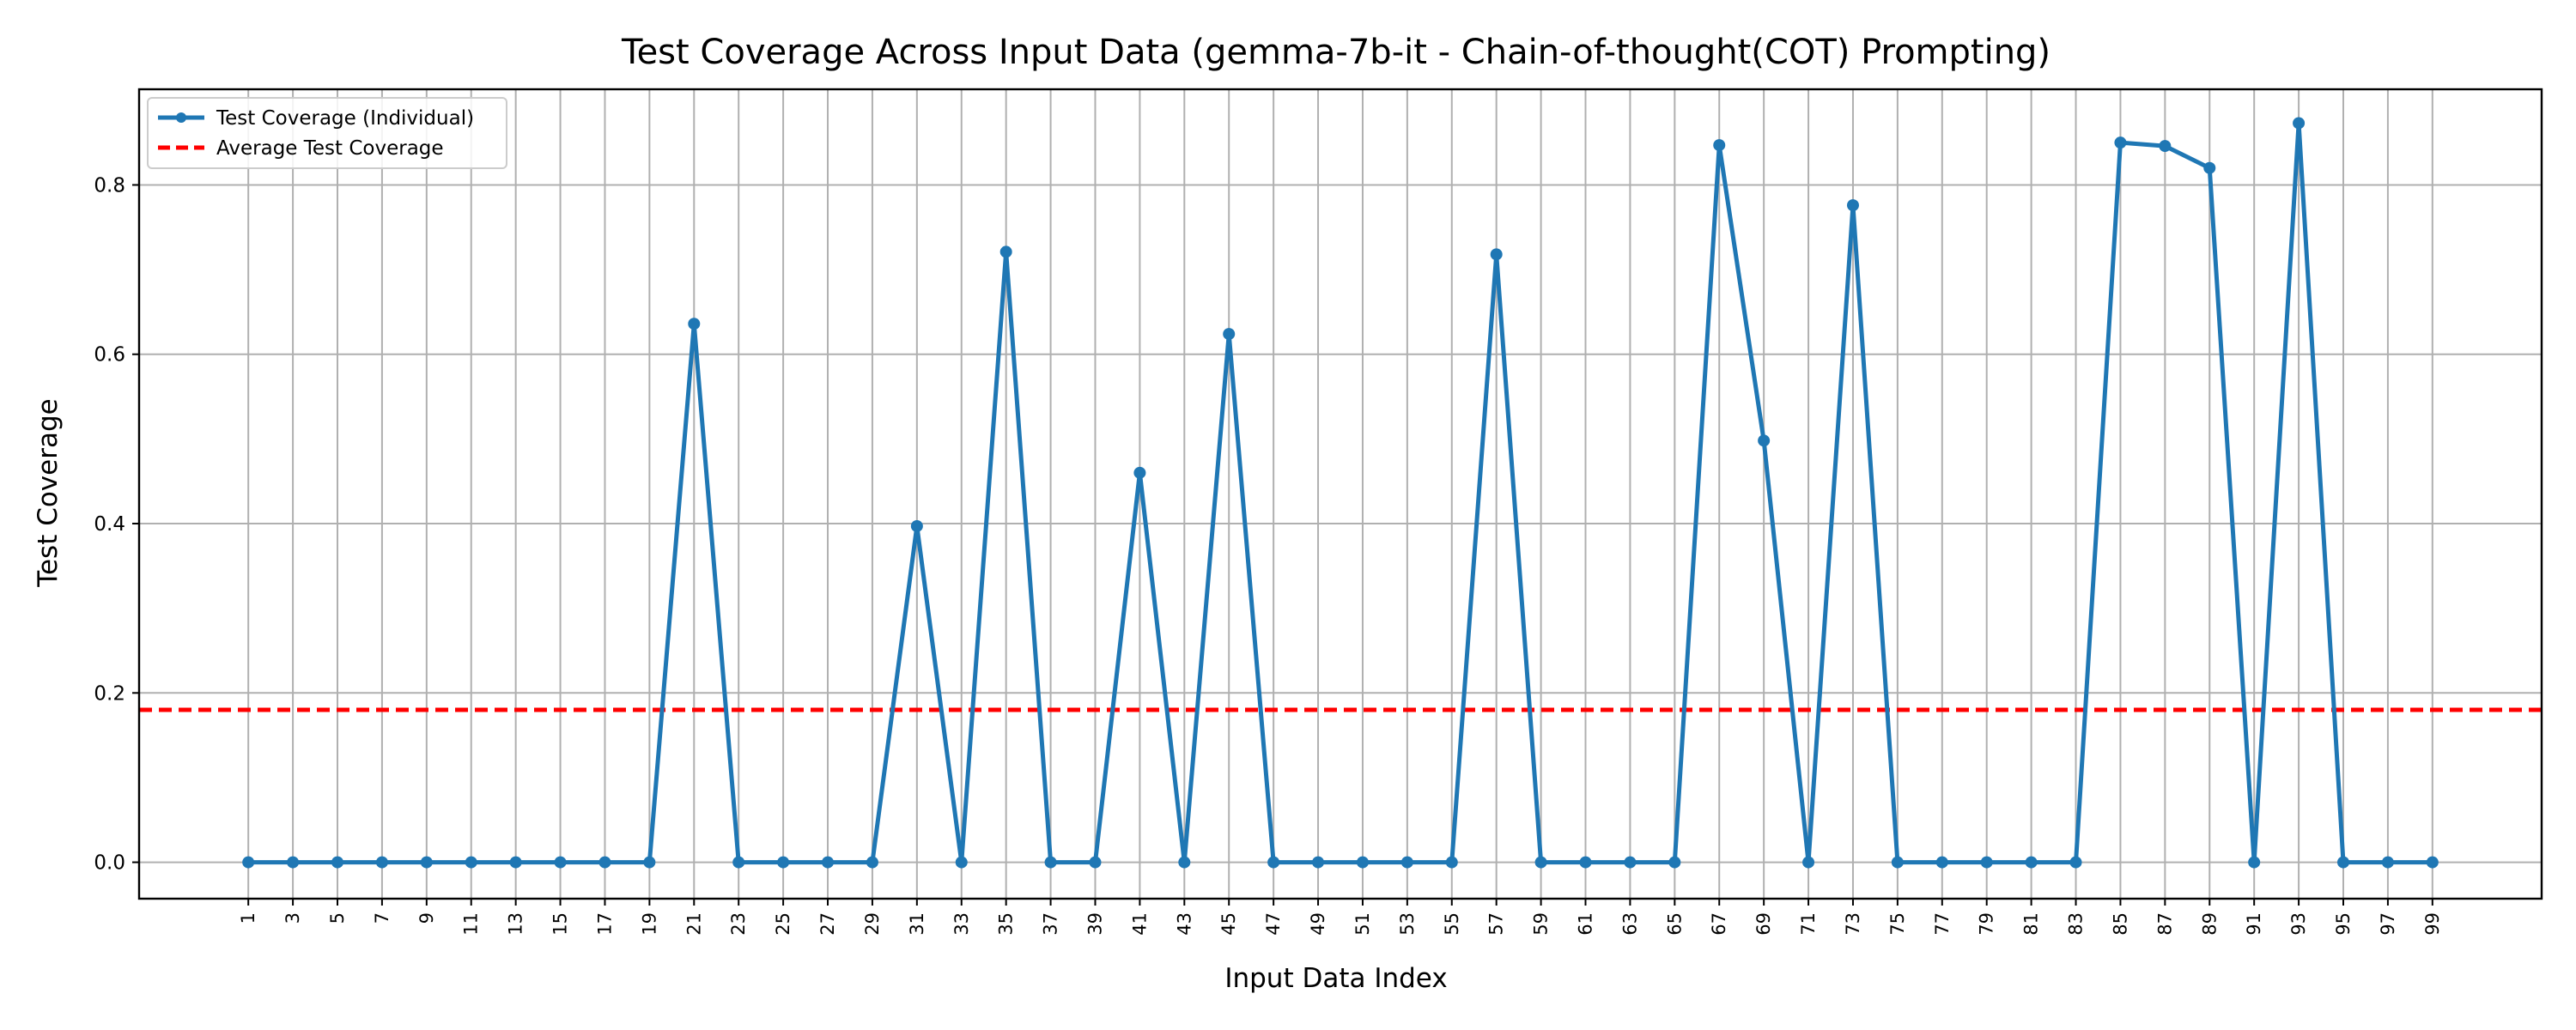  Describe the element at coordinates (1719, 924) in the screenshot. I see `x-tick-label: 67` at that location.